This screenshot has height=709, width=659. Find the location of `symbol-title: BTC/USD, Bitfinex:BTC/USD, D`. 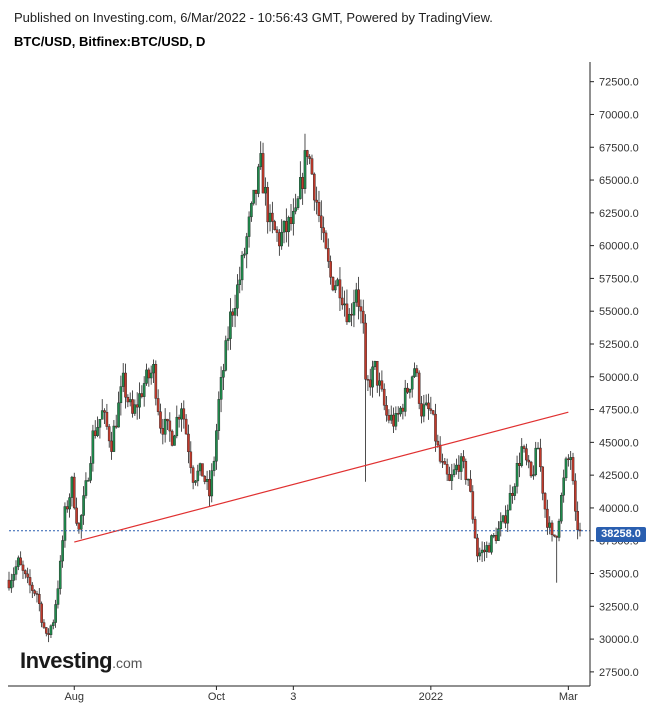

symbol-title: BTC/USD, Bitfinex:BTC/USD, D is located at coordinates (110, 41).